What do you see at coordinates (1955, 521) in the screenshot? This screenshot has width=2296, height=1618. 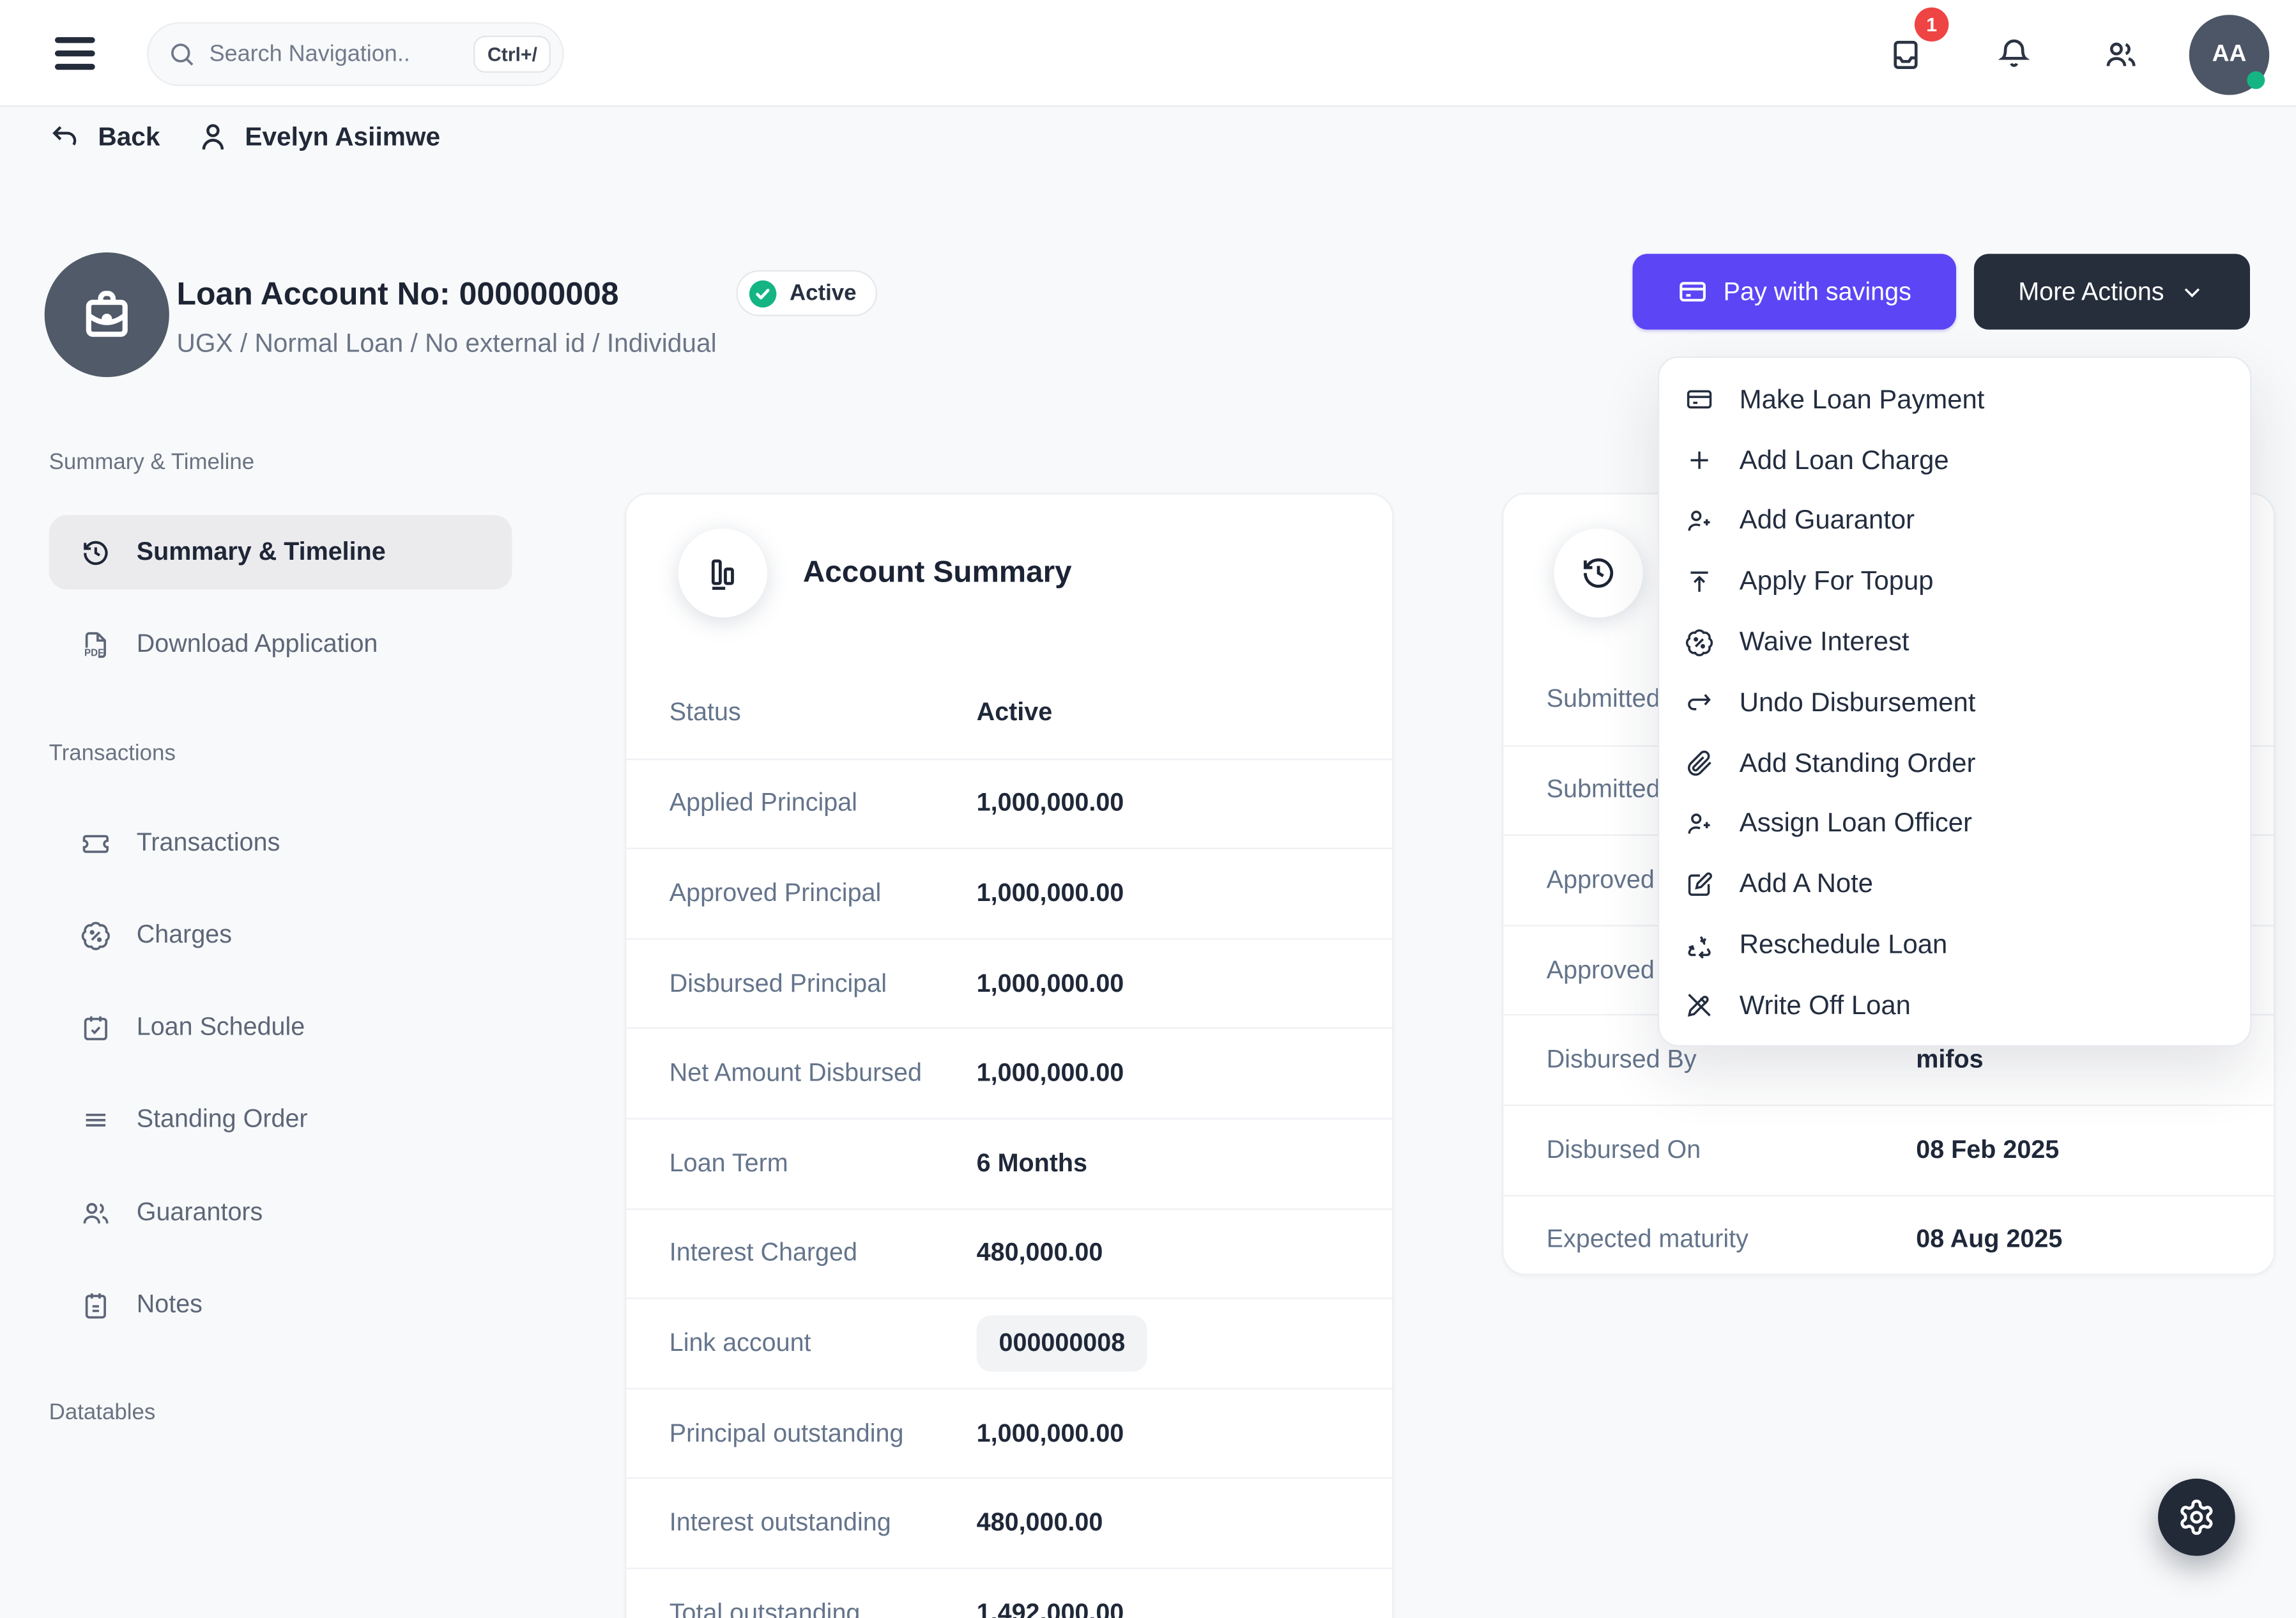 I see `menu-item-add-guarantor: Add Guarantor` at bounding box center [1955, 521].